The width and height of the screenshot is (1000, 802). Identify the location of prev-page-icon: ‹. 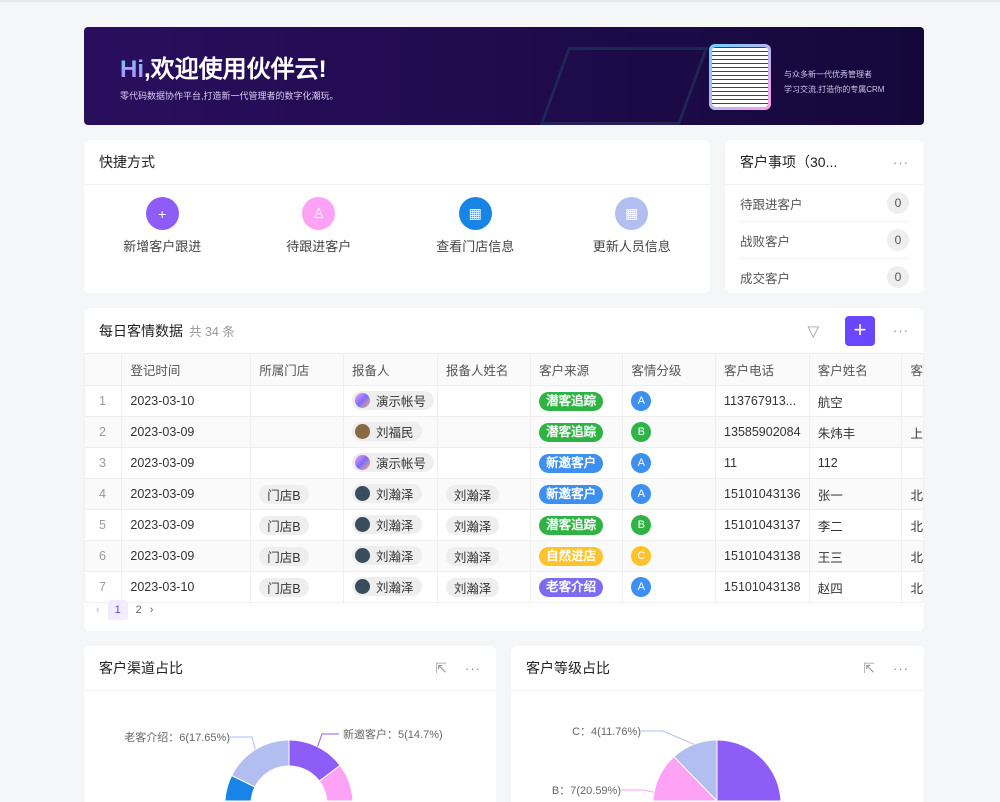
(98, 610).